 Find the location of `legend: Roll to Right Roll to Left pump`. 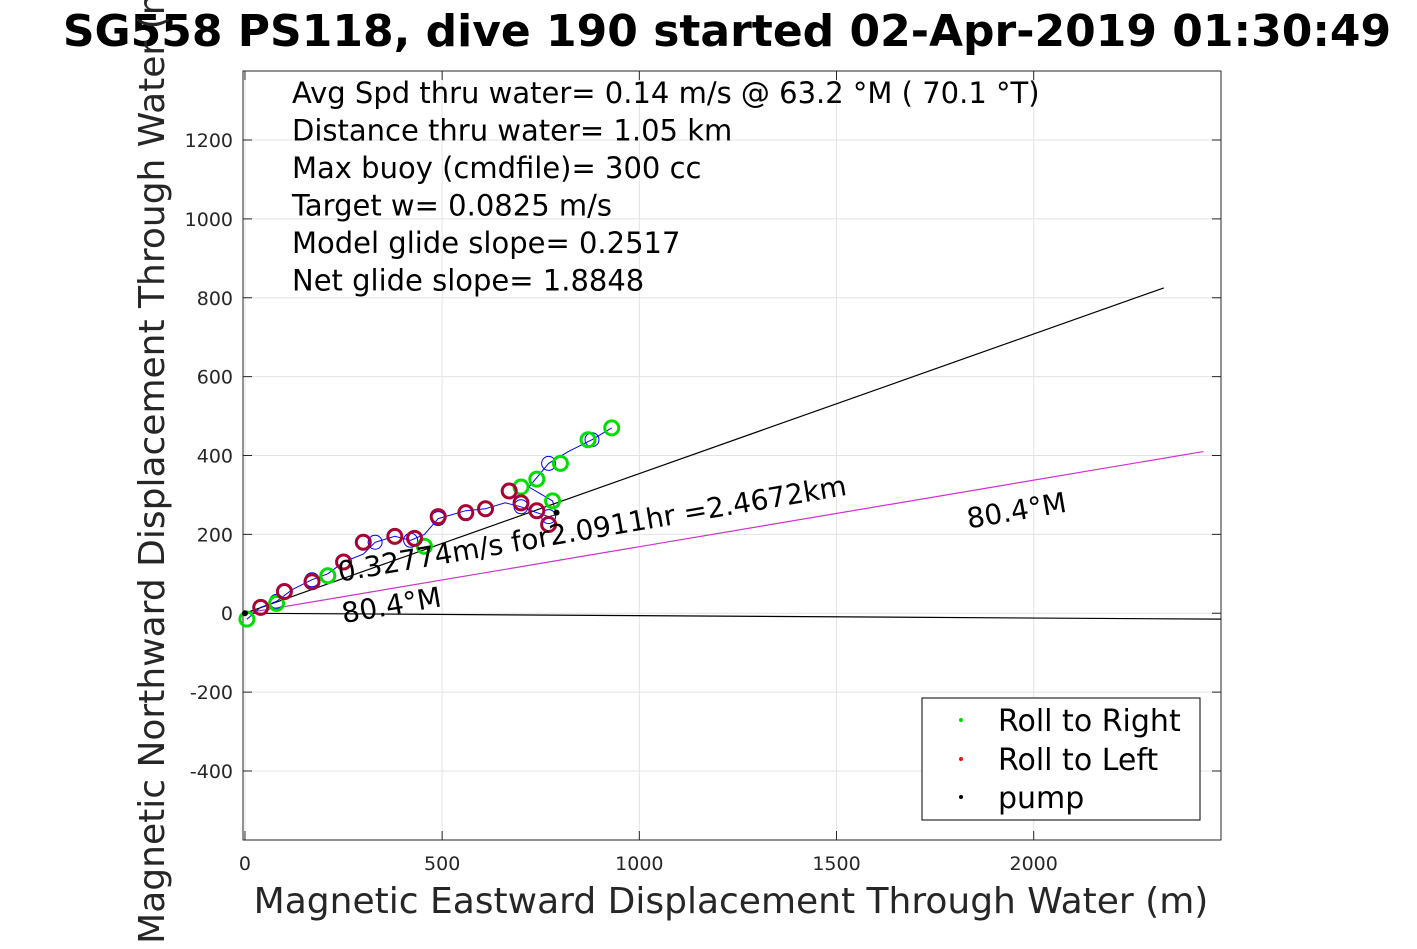

legend: Roll to Right Roll to Left pump is located at coordinates (1061, 759).